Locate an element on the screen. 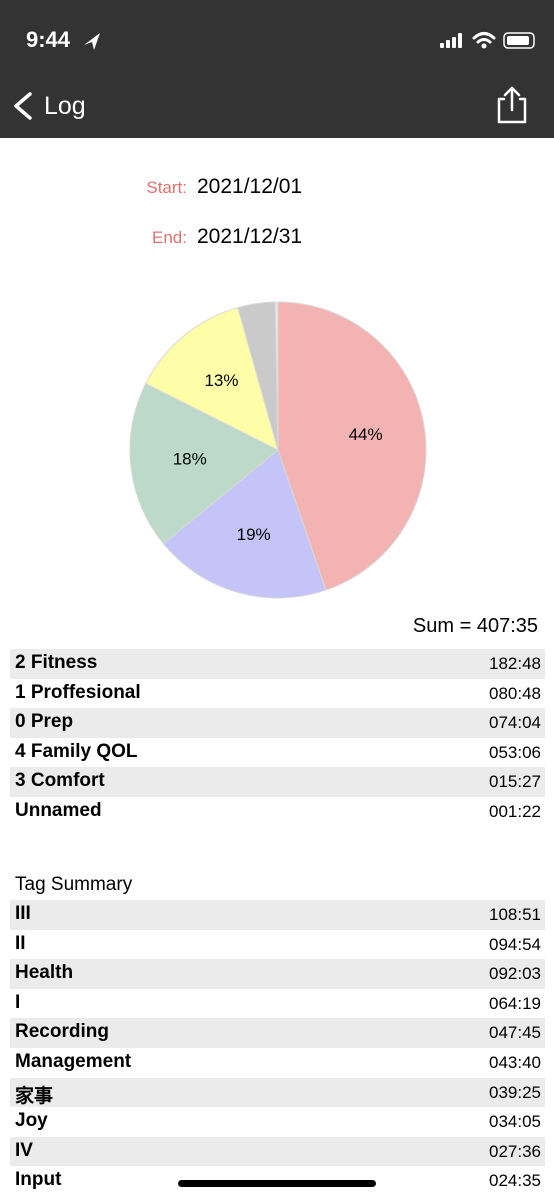 The width and height of the screenshot is (554, 1200). end-label: End: is located at coordinates (169, 237).